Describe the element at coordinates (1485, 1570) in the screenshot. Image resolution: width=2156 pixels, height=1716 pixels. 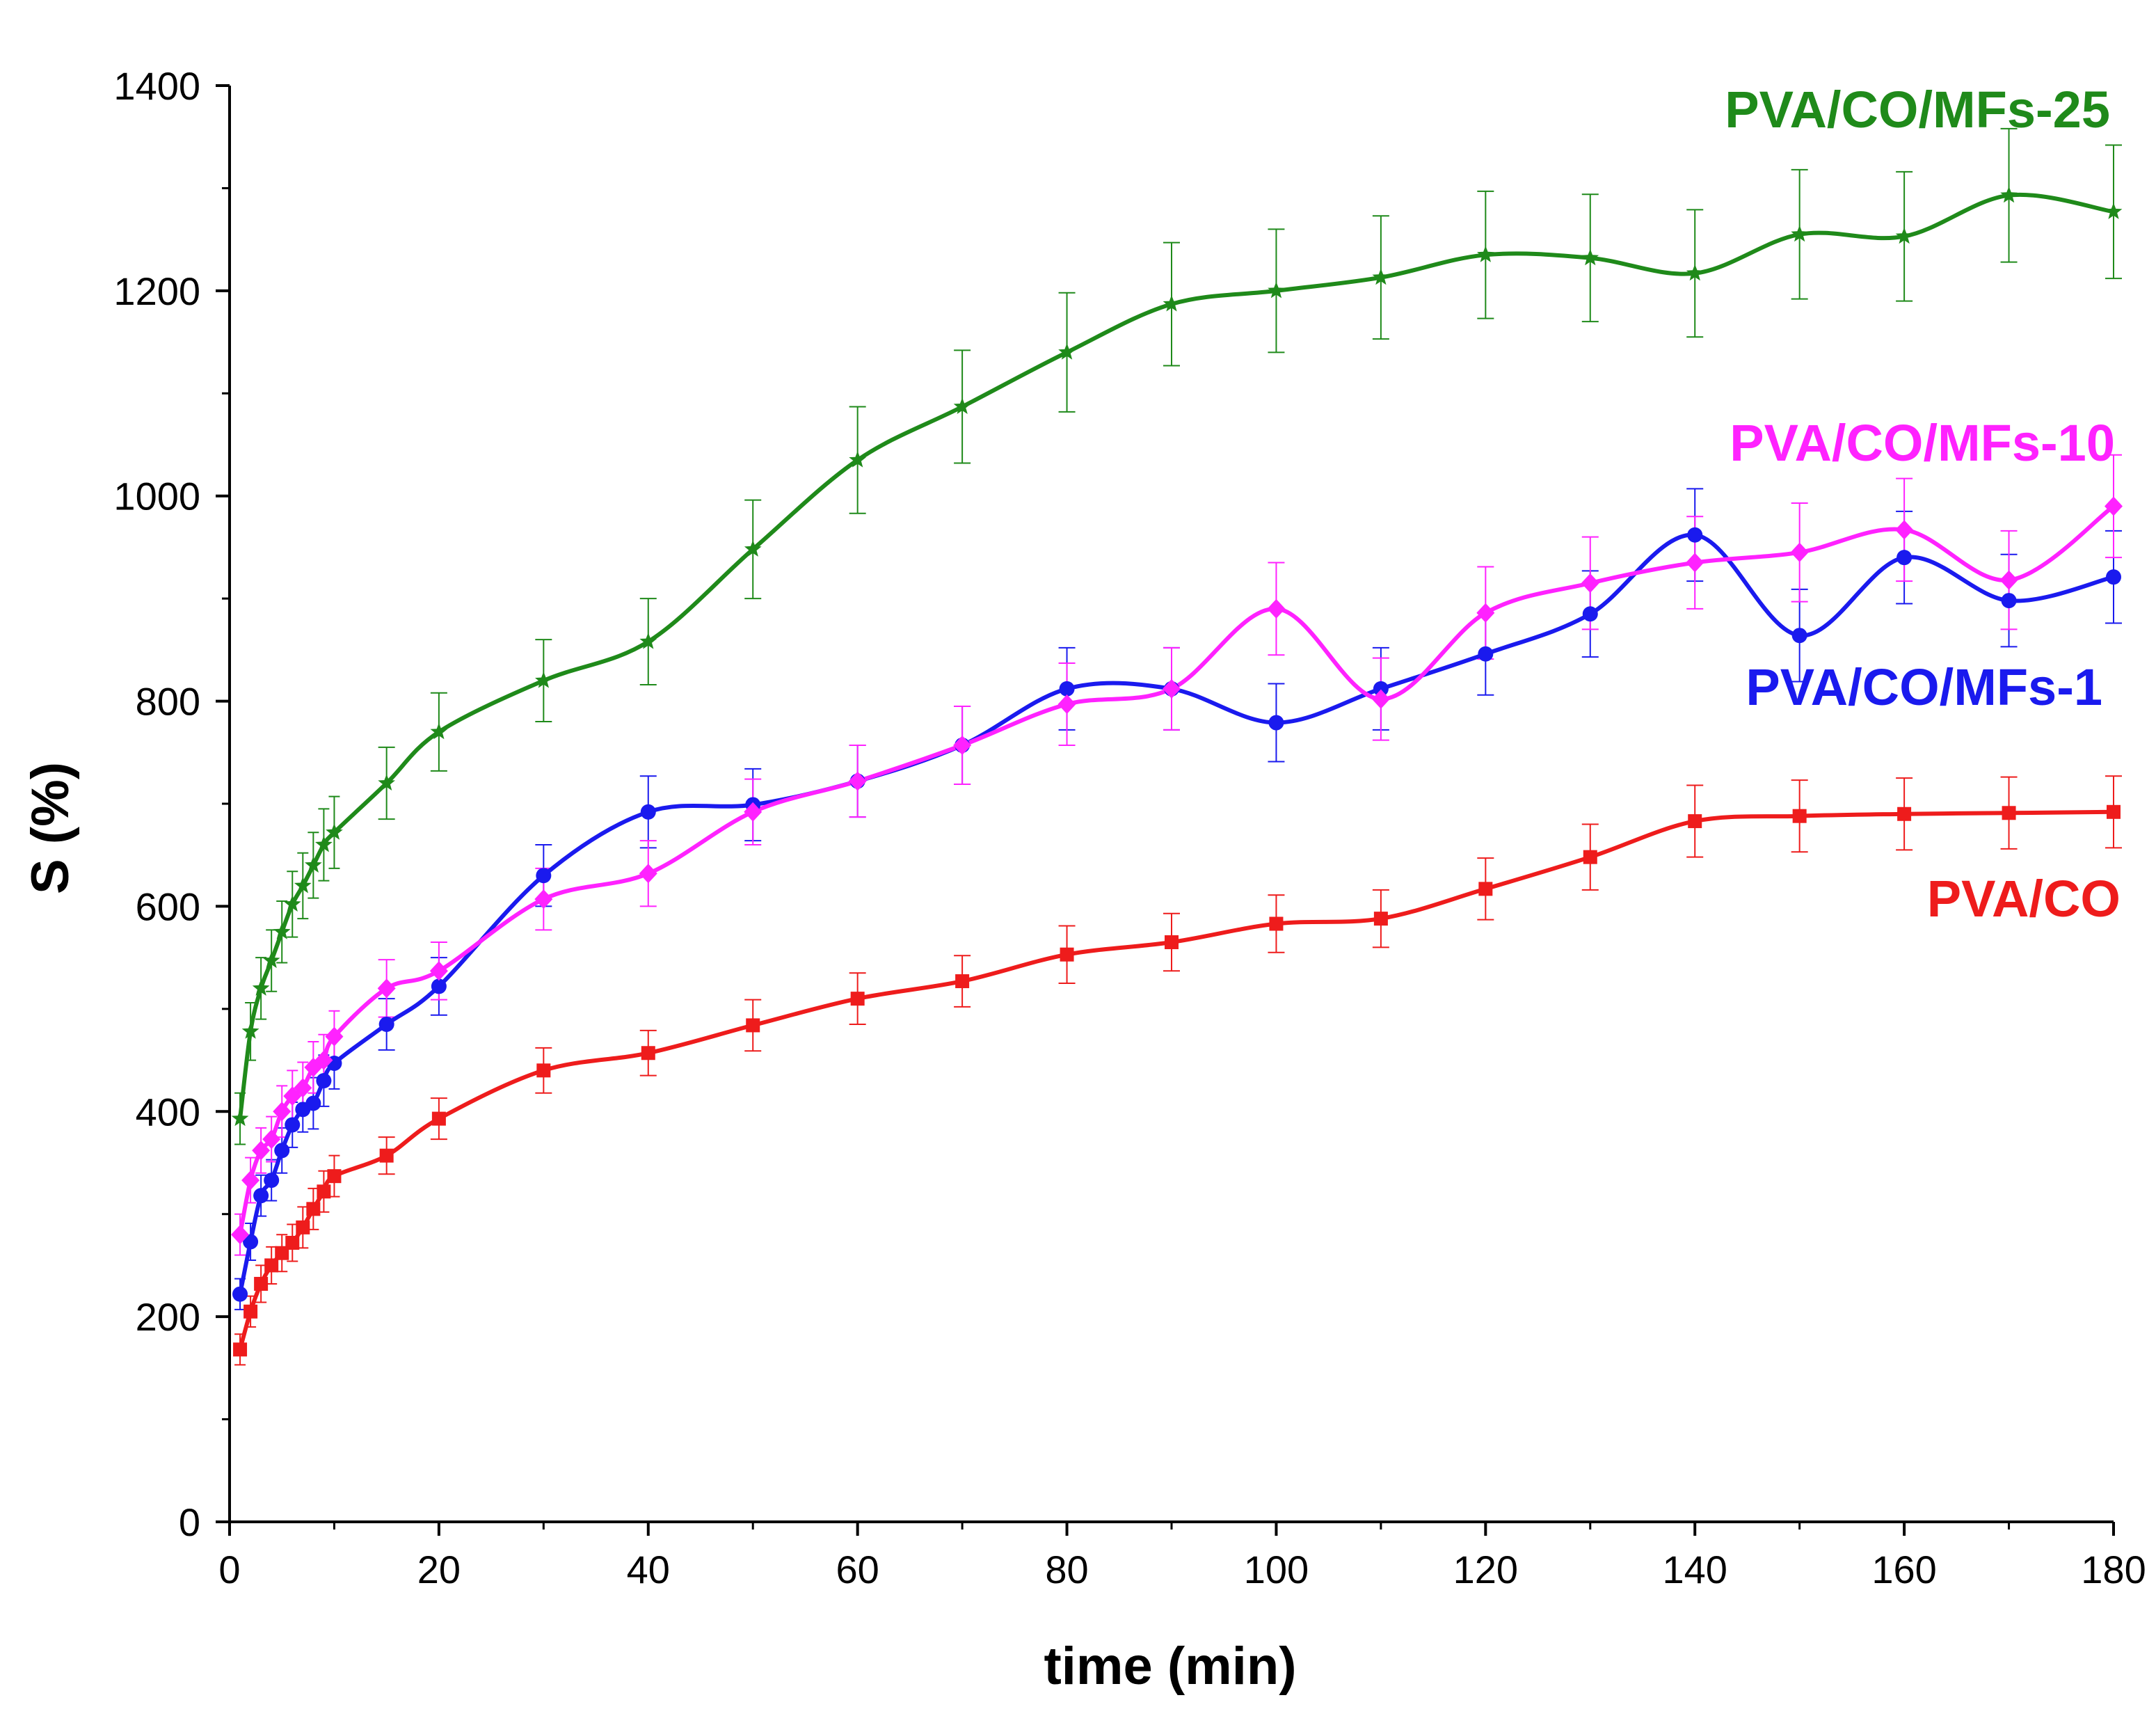
I see `x-tick-label: 120` at that location.